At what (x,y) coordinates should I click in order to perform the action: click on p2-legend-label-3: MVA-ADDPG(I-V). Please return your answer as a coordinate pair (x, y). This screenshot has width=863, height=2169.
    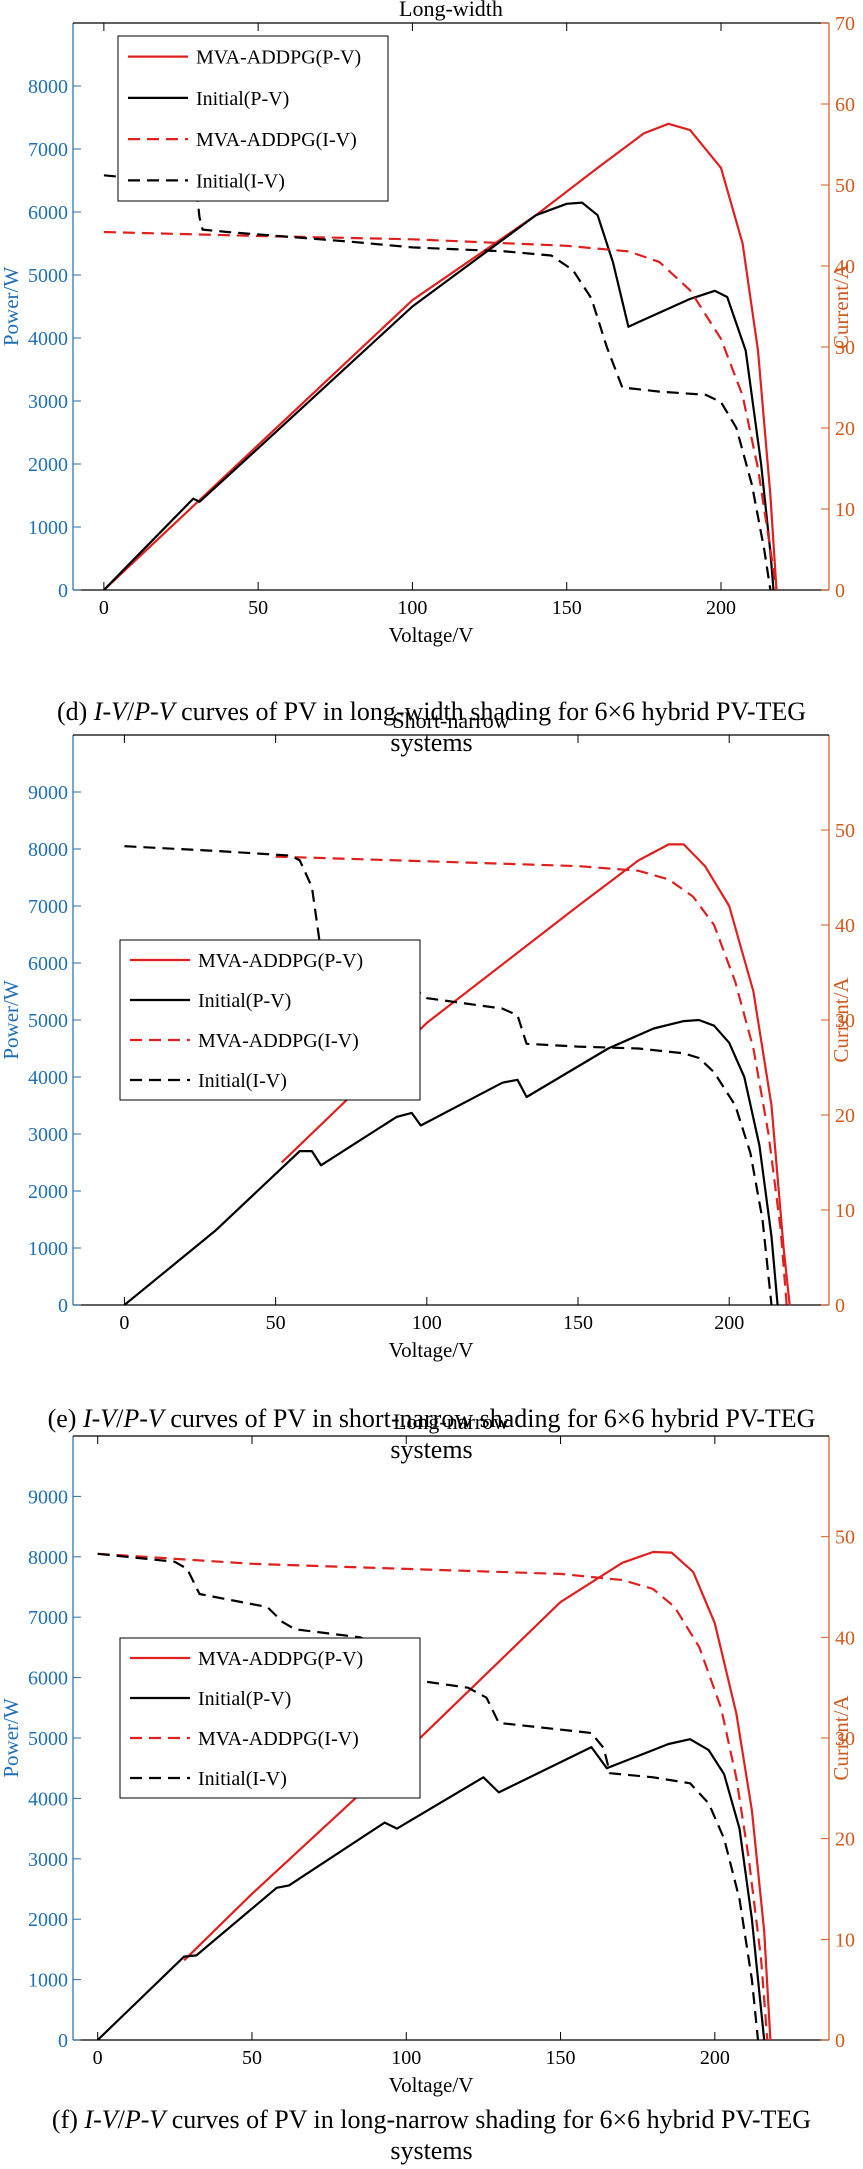
    Looking at the image, I should click on (278, 1041).